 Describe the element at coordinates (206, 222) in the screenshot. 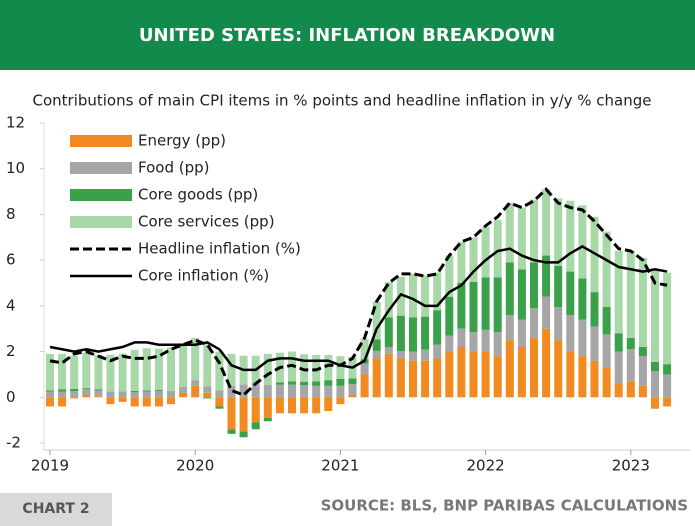

I see `legend-label: Core services (pp)` at that location.